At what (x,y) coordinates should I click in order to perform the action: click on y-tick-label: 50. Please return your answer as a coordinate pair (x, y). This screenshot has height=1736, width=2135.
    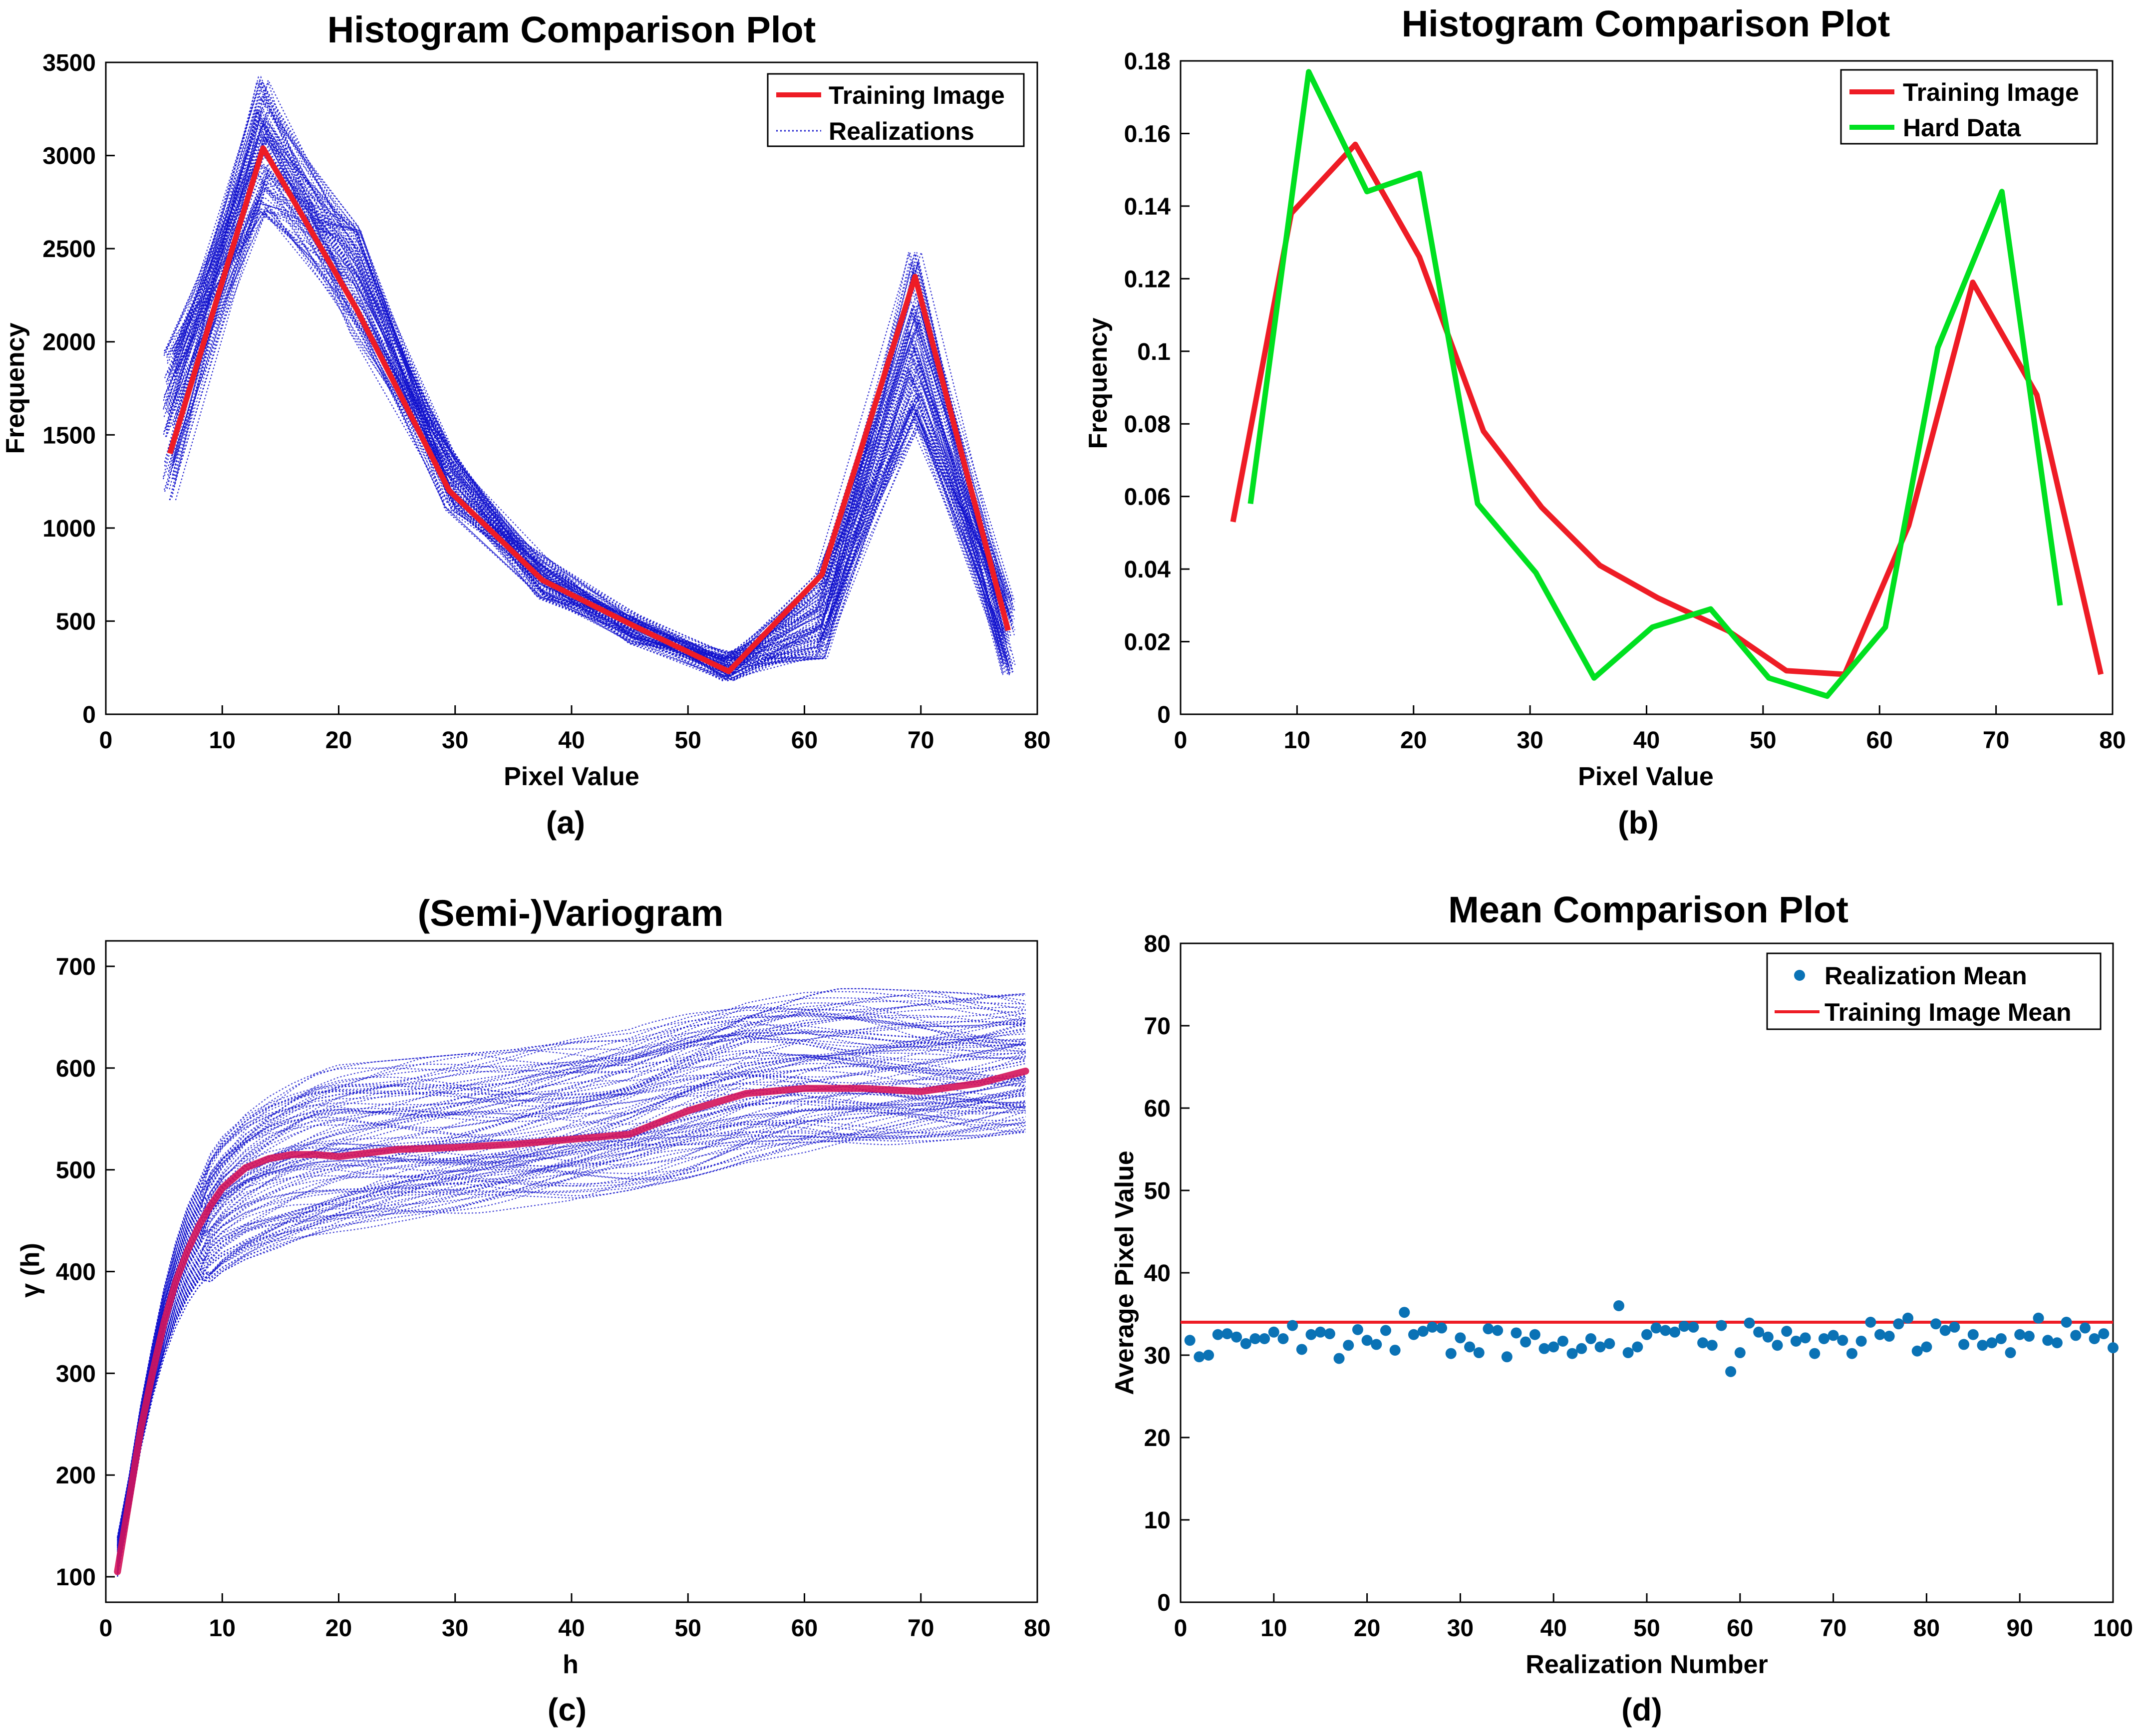
    Looking at the image, I should click on (1157, 1191).